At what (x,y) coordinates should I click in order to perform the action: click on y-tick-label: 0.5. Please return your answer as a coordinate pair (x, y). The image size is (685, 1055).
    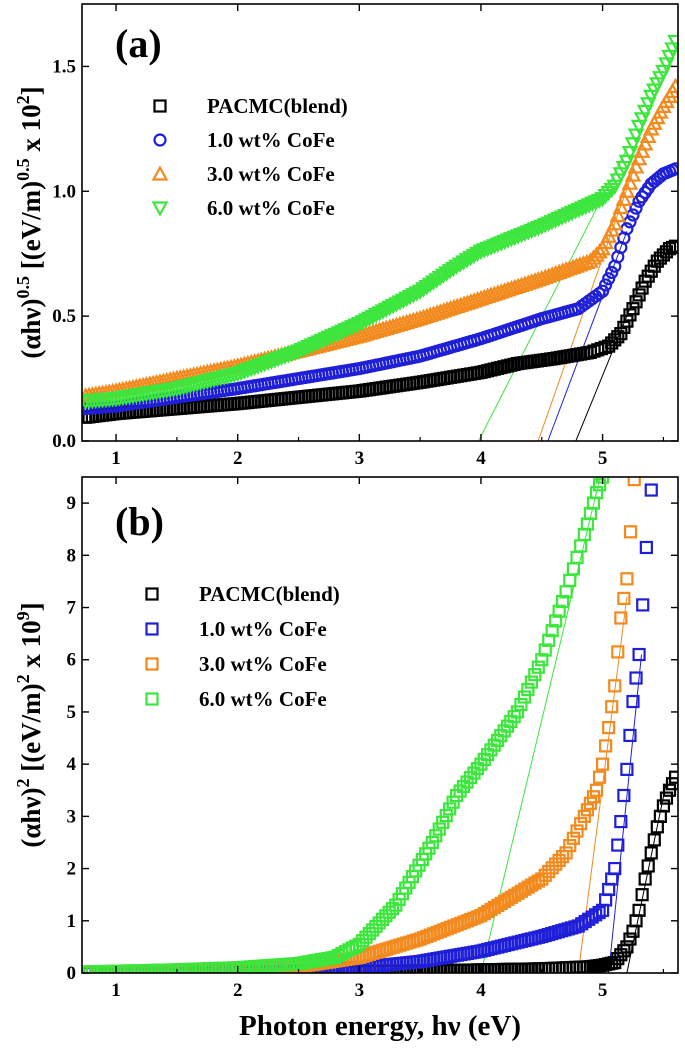
    Looking at the image, I should click on (64, 316).